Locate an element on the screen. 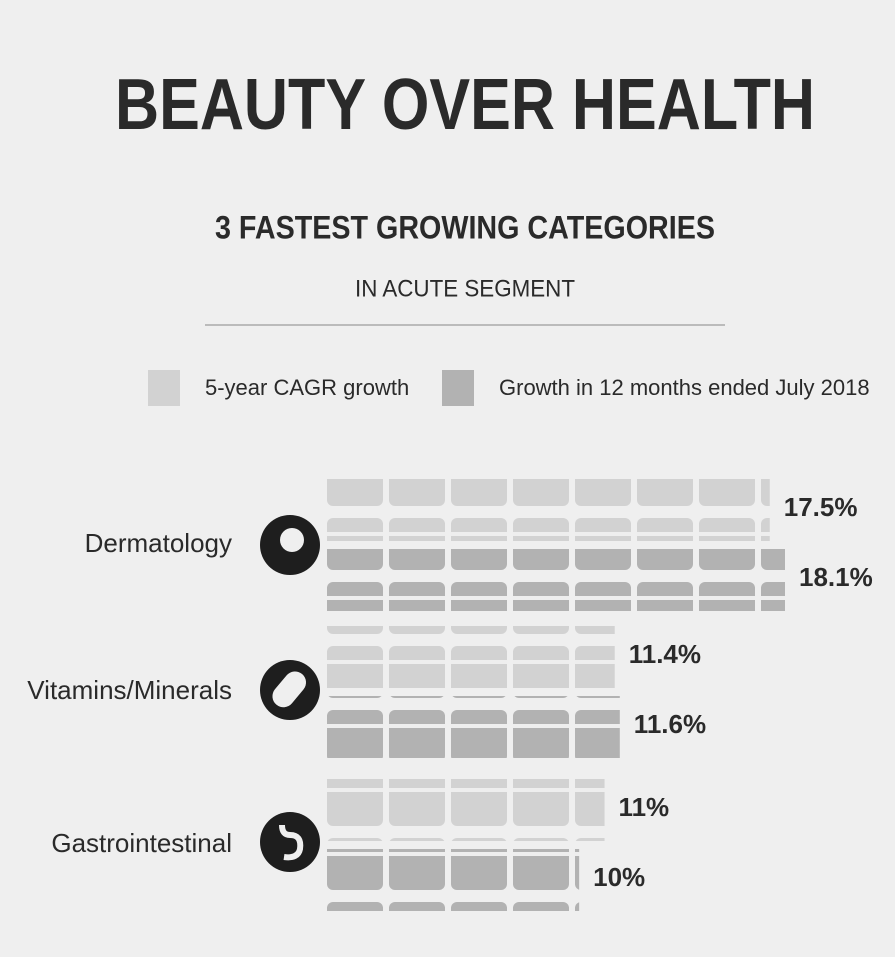 The width and height of the screenshot is (895, 957). chart-subtitle: 3 FASTEST GROWING CATEGORIES is located at coordinates (465, 227).